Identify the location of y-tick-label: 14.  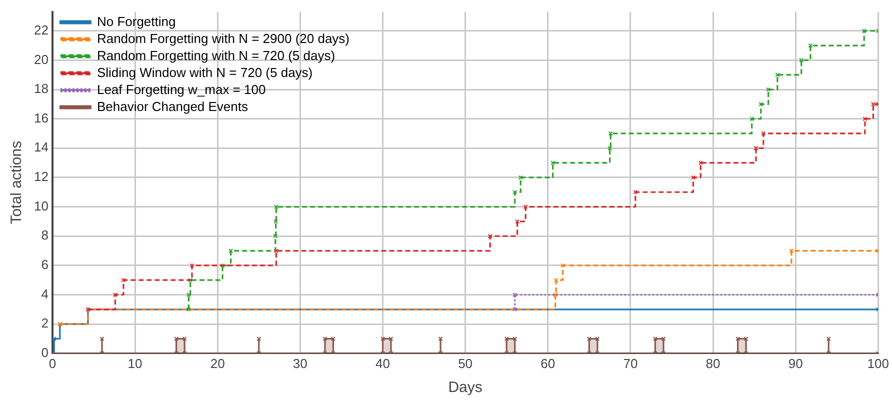
(41, 147).